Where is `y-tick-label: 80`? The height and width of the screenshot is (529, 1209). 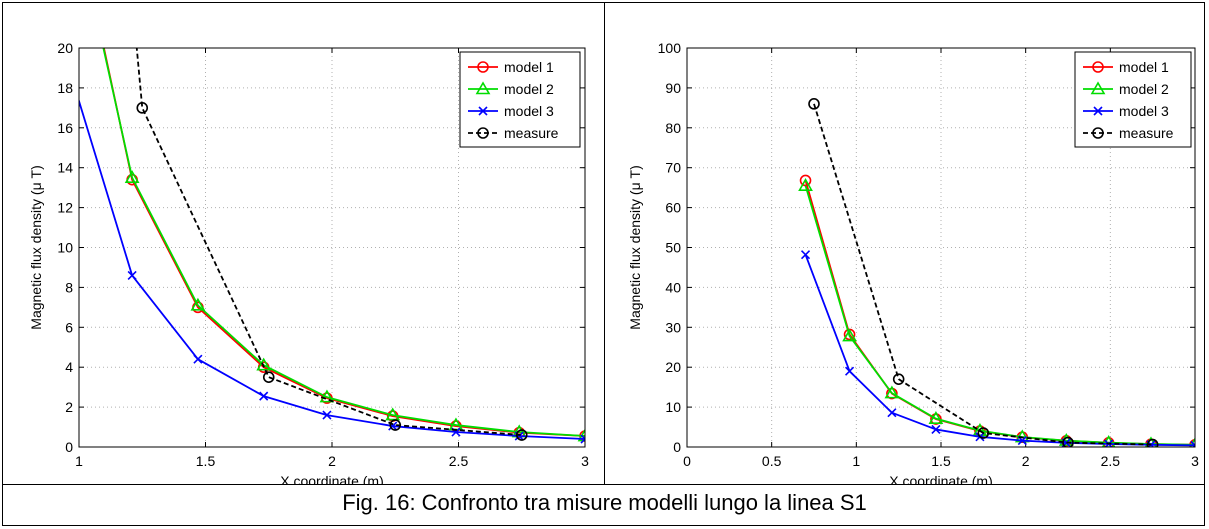
y-tick-label: 80 is located at coordinates (673, 128).